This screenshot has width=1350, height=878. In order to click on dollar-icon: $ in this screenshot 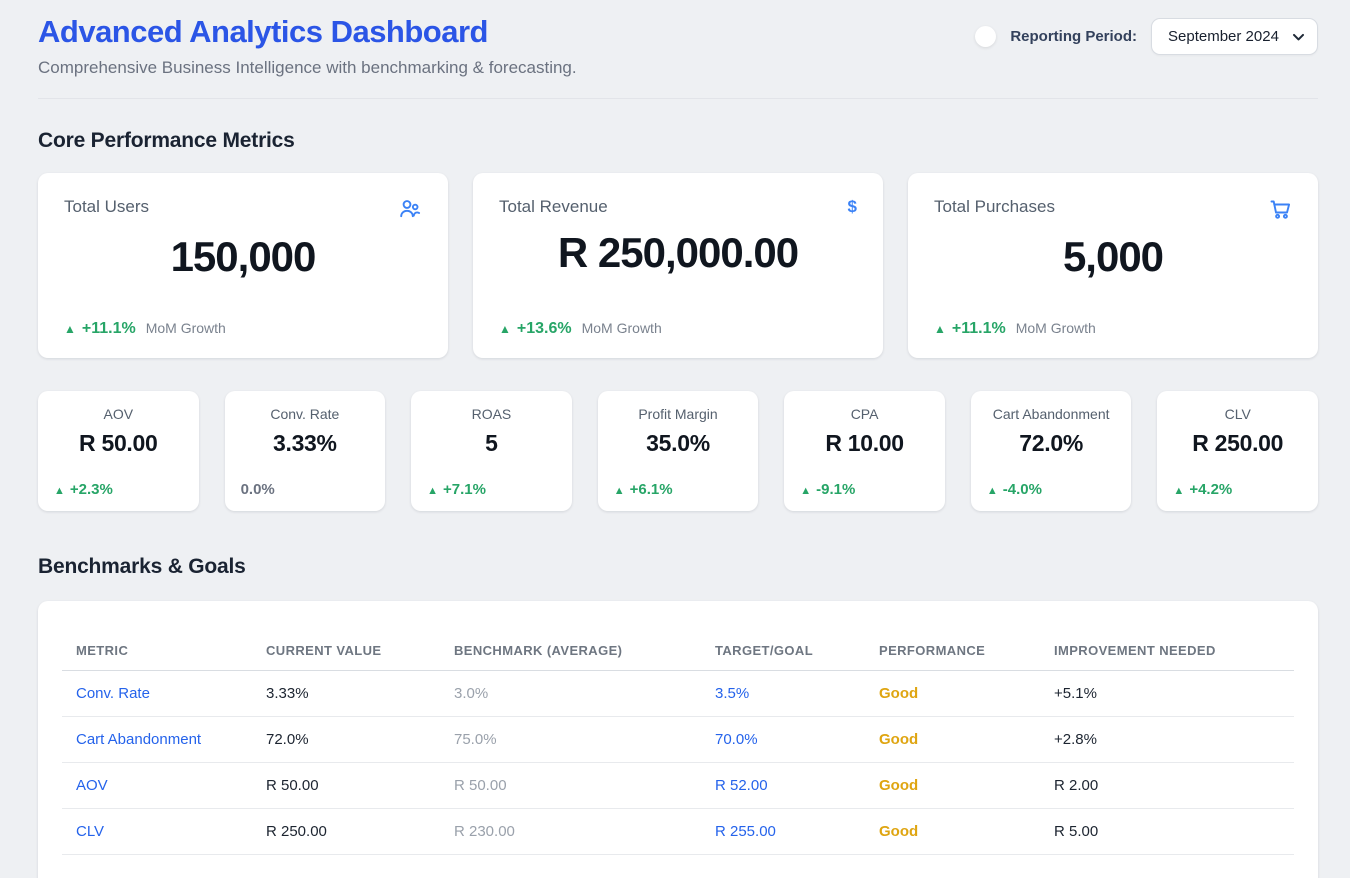, I will do `click(852, 207)`.